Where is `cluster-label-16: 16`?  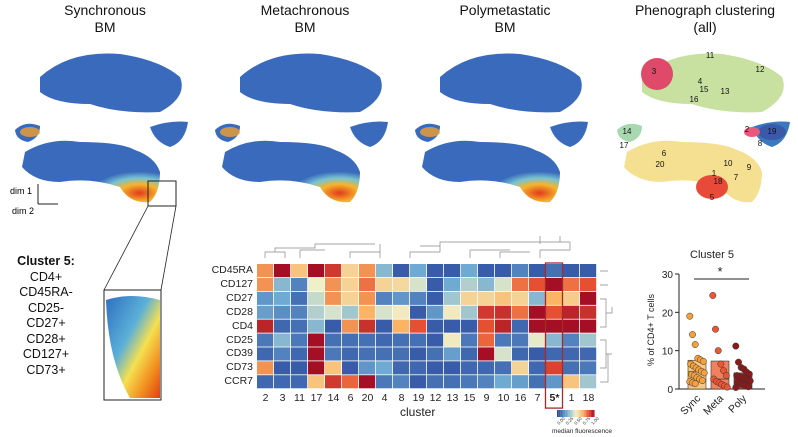 cluster-label-16: 16 is located at coordinates (694, 99).